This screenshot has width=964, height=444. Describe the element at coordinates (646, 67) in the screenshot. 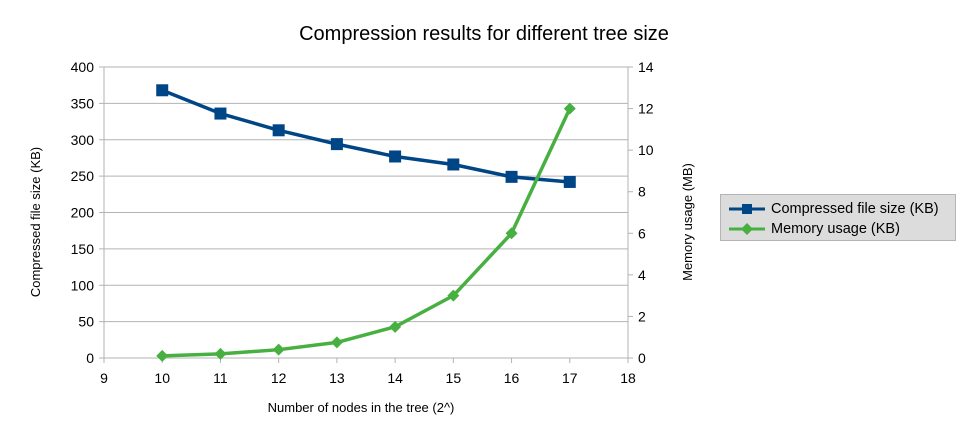

I see `y-right-tick-label: 14` at that location.